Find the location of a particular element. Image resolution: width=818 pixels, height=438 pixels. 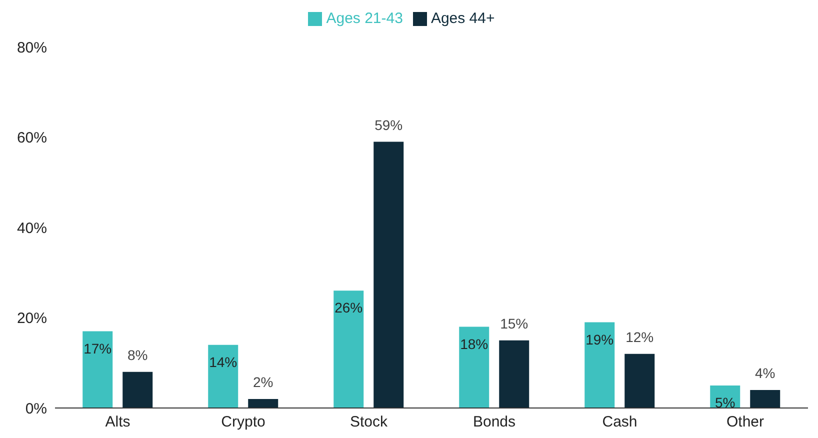

data-label: 4% is located at coordinates (765, 372).